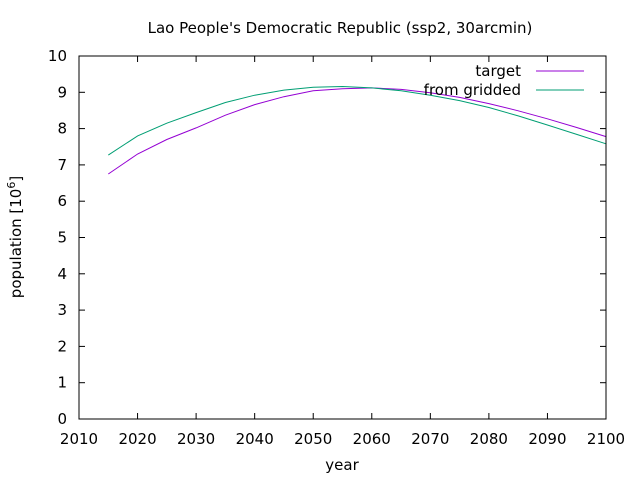 The image size is (640, 480). I want to click on x-tick-label: 2020, so click(137, 439).